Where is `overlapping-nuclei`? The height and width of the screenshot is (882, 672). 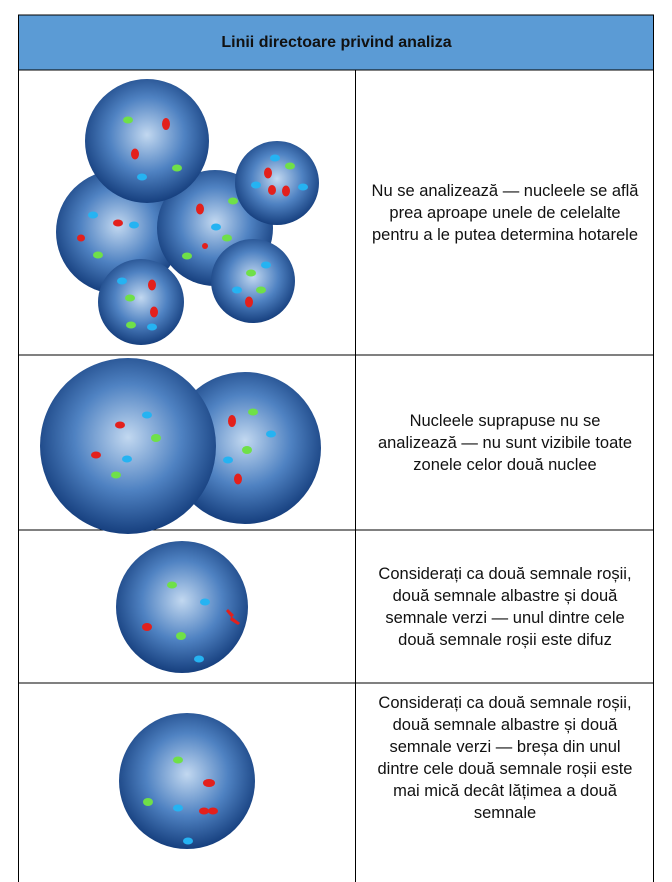 overlapping-nuclei is located at coordinates (180, 446).